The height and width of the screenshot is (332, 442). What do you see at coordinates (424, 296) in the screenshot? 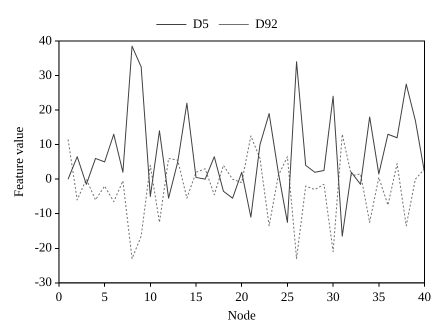
I see `x-tick-label: 40` at bounding box center [424, 296].